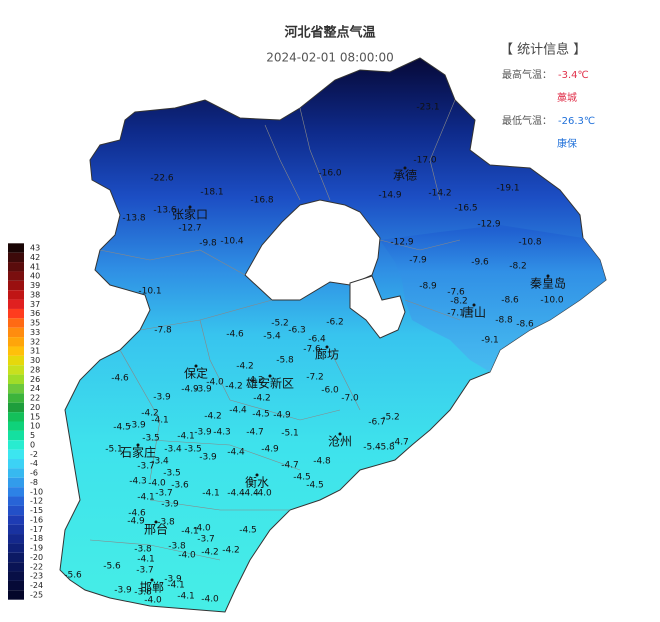 The width and height of the screenshot is (660, 622). Describe the element at coordinates (262, 201) in the screenshot. I see `station-temp: -16.8` at that location.